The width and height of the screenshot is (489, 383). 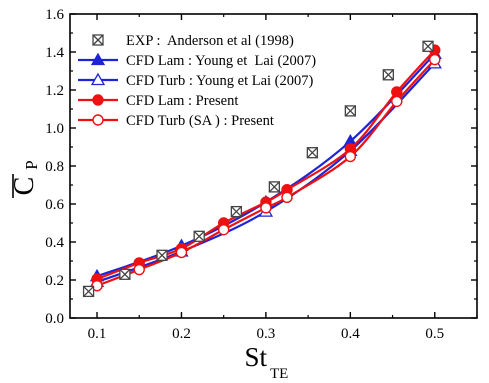 What do you see at coordinates (97, 334) in the screenshot?
I see `x-tick-label: 0.1` at bounding box center [97, 334].